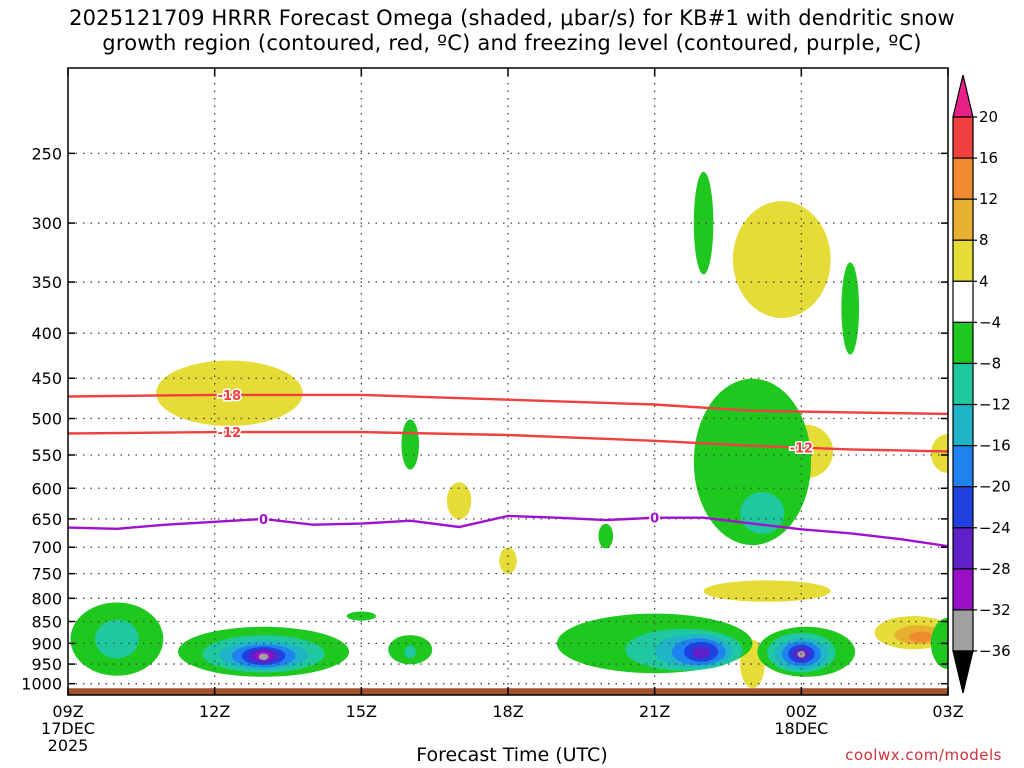 This screenshot has height=768, width=1024. Describe the element at coordinates (995, 487) in the screenshot. I see `colorbar-label-9: −20` at that location.